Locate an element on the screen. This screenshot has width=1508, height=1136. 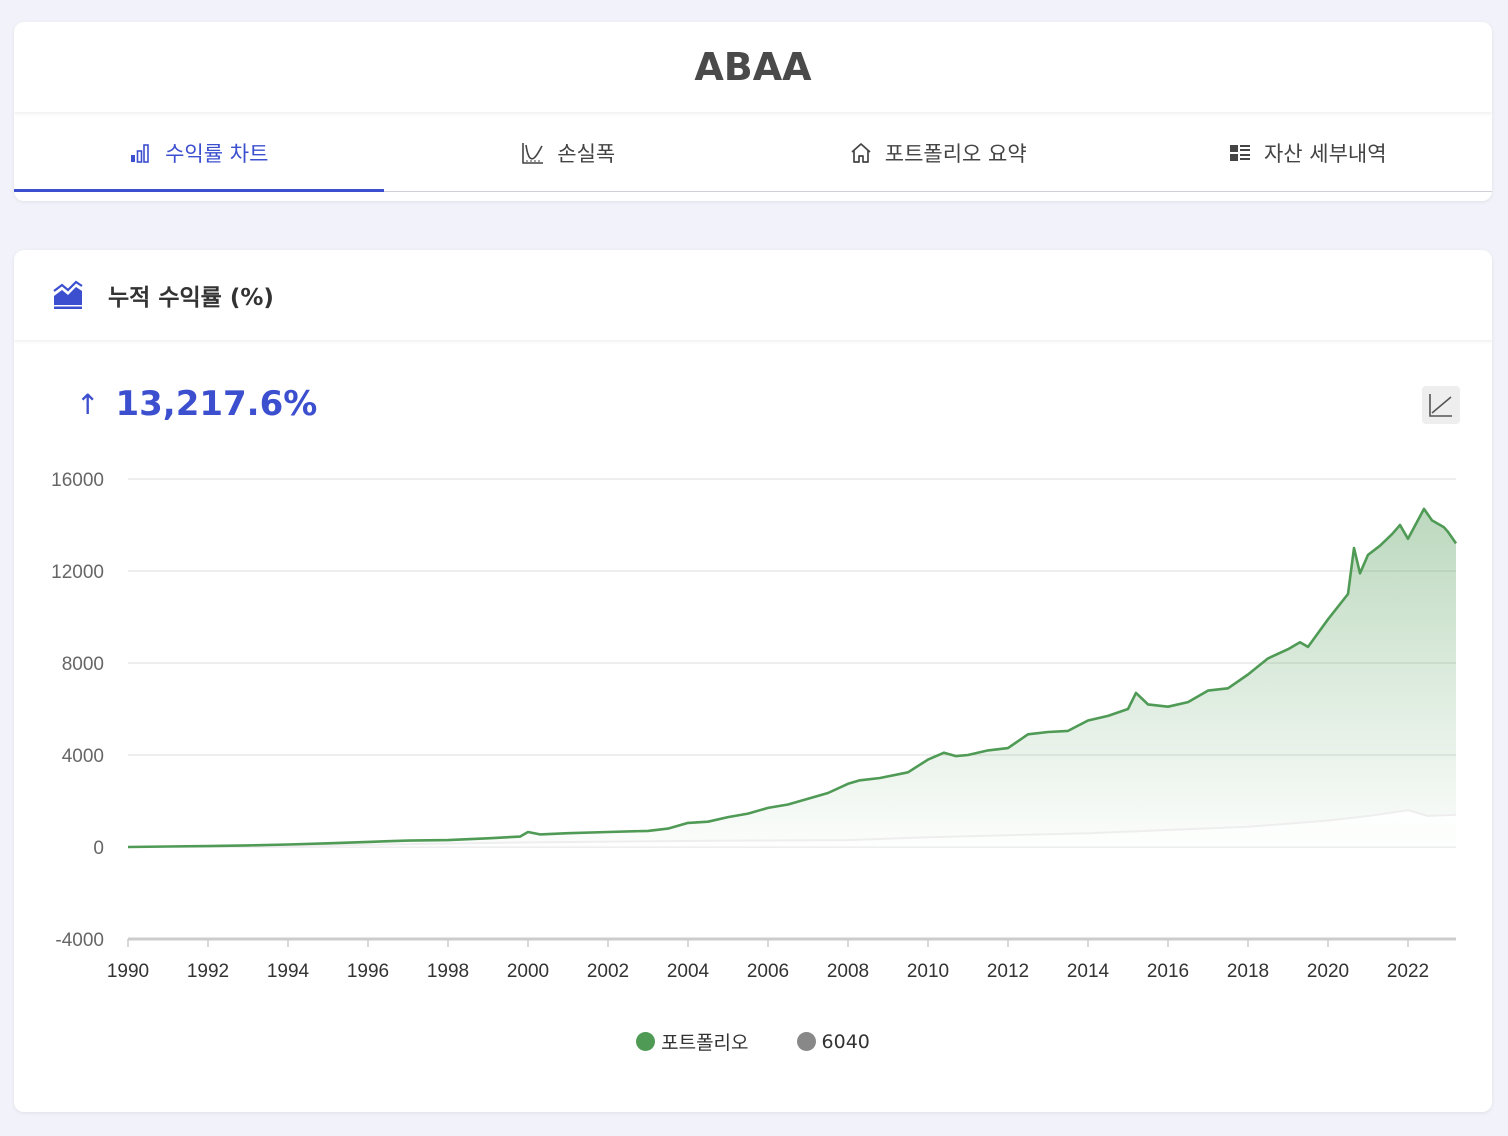
tab-bar: 수익률 차트 손실폭 포트폴리오 요약 is located at coordinates (753, 153).